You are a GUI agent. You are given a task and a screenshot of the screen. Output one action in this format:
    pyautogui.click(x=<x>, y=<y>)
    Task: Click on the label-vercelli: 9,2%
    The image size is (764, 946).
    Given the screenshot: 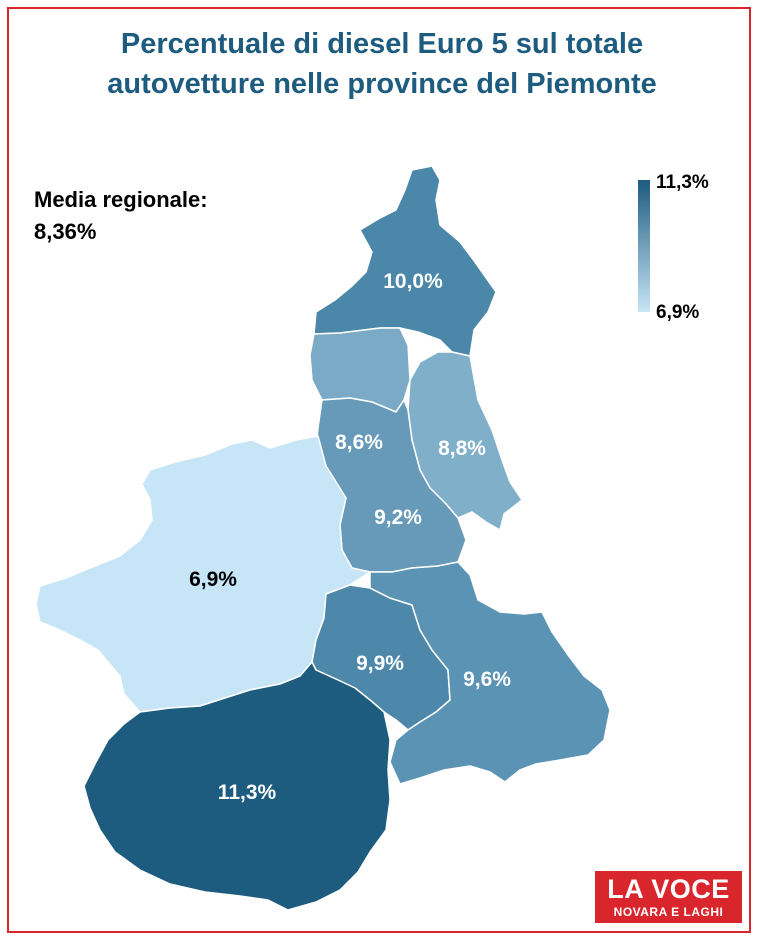 What is the action you would take?
    pyautogui.click(x=398, y=517)
    